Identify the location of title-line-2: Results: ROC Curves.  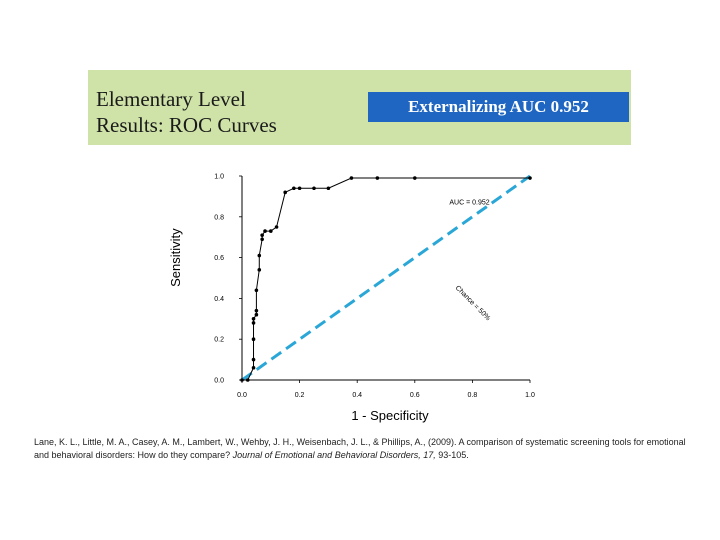
(186, 125).